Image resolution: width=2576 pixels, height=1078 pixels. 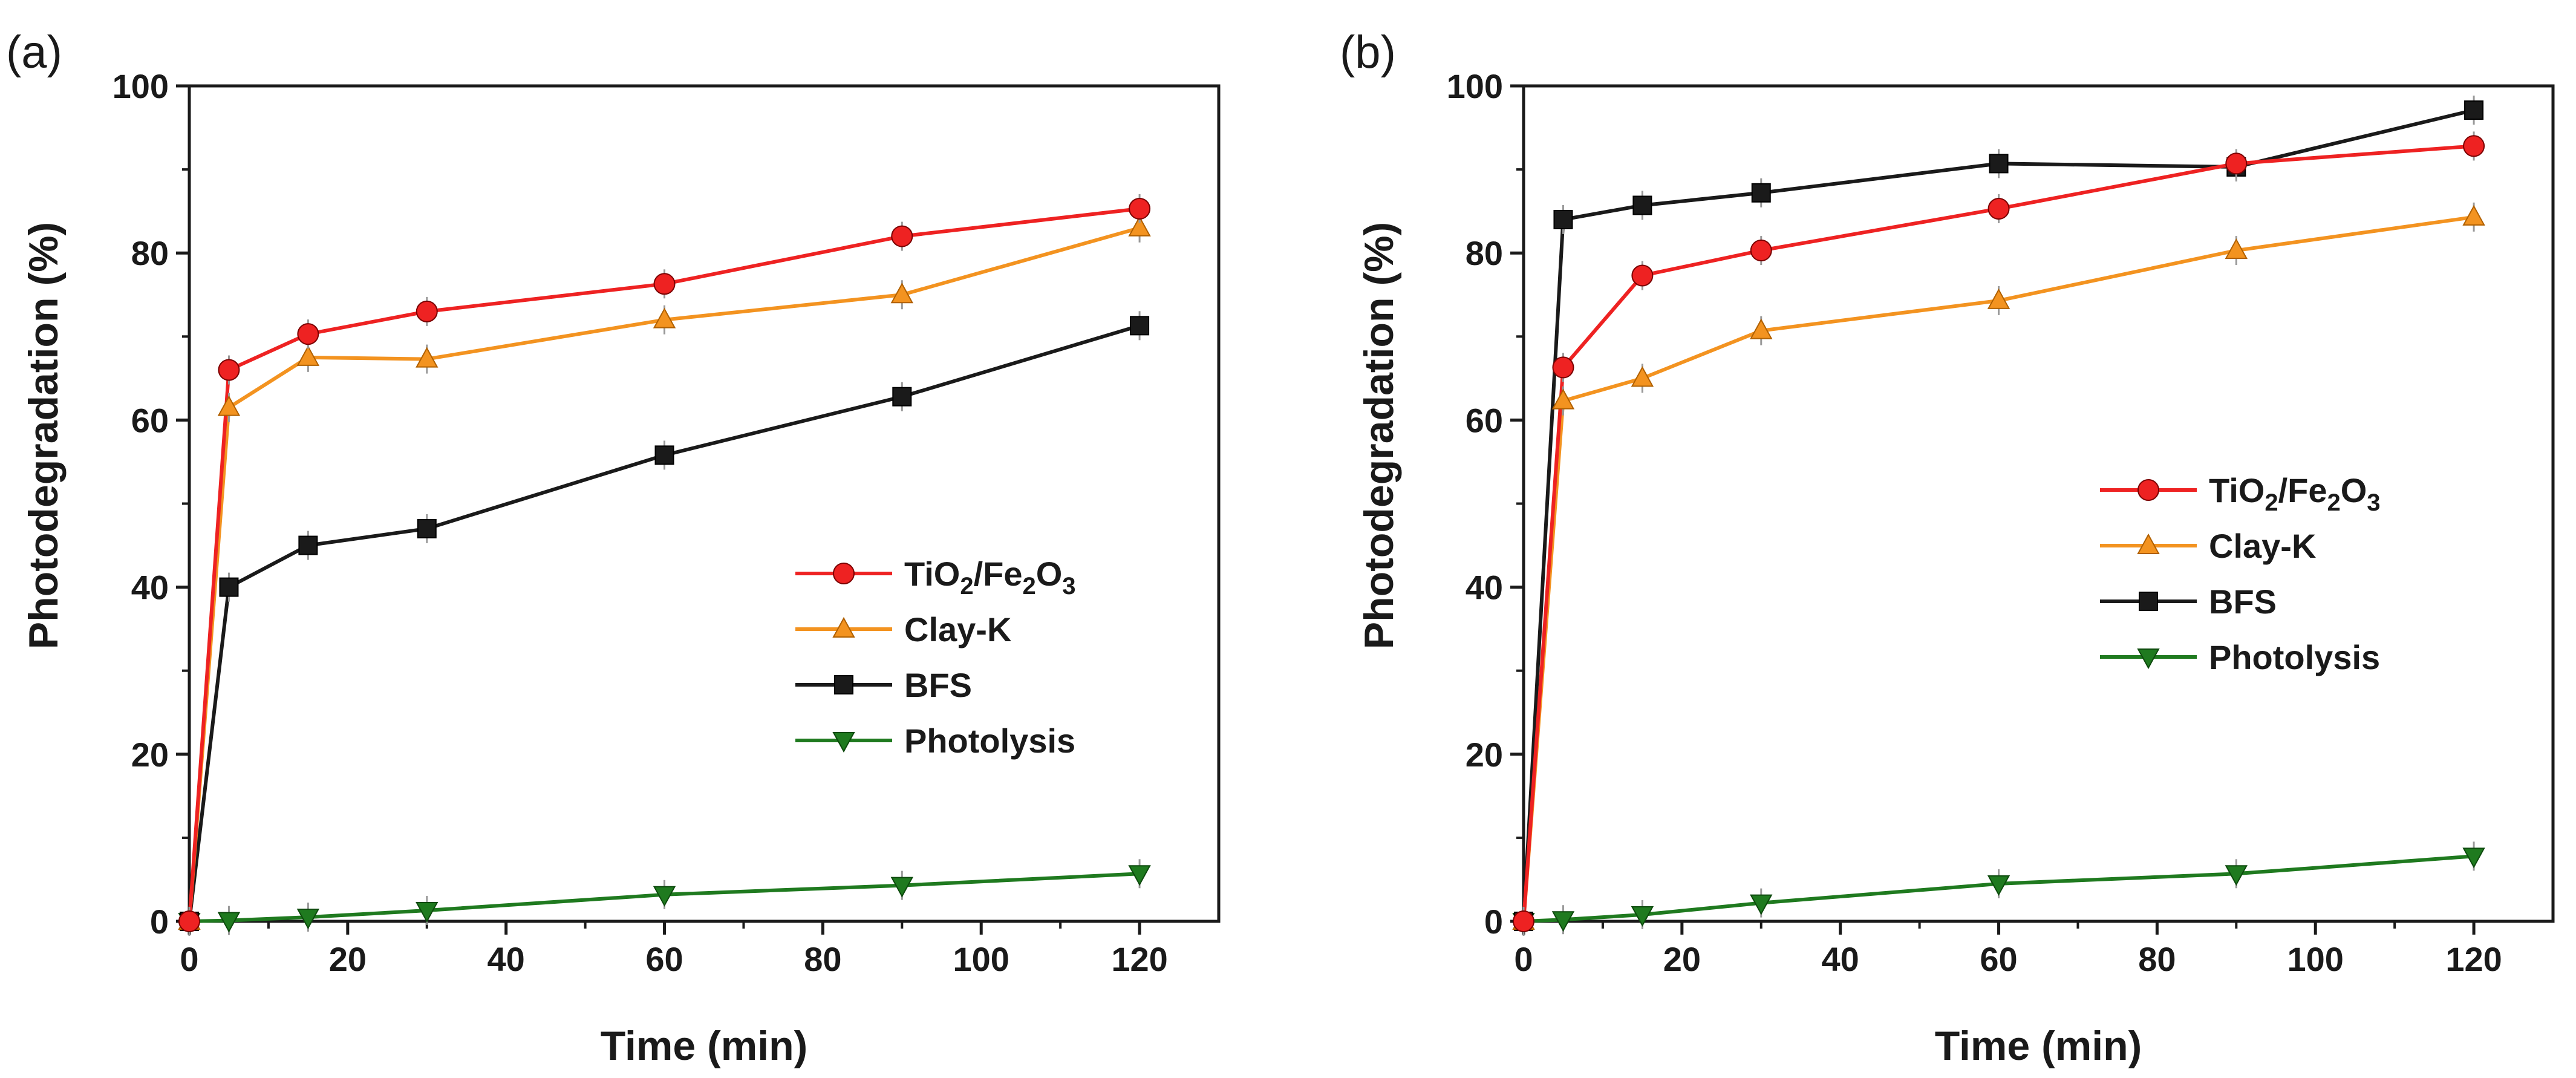 What do you see at coordinates (44, 435) in the screenshot?
I see `y-axis-title-a: Photodegradation (%)` at bounding box center [44, 435].